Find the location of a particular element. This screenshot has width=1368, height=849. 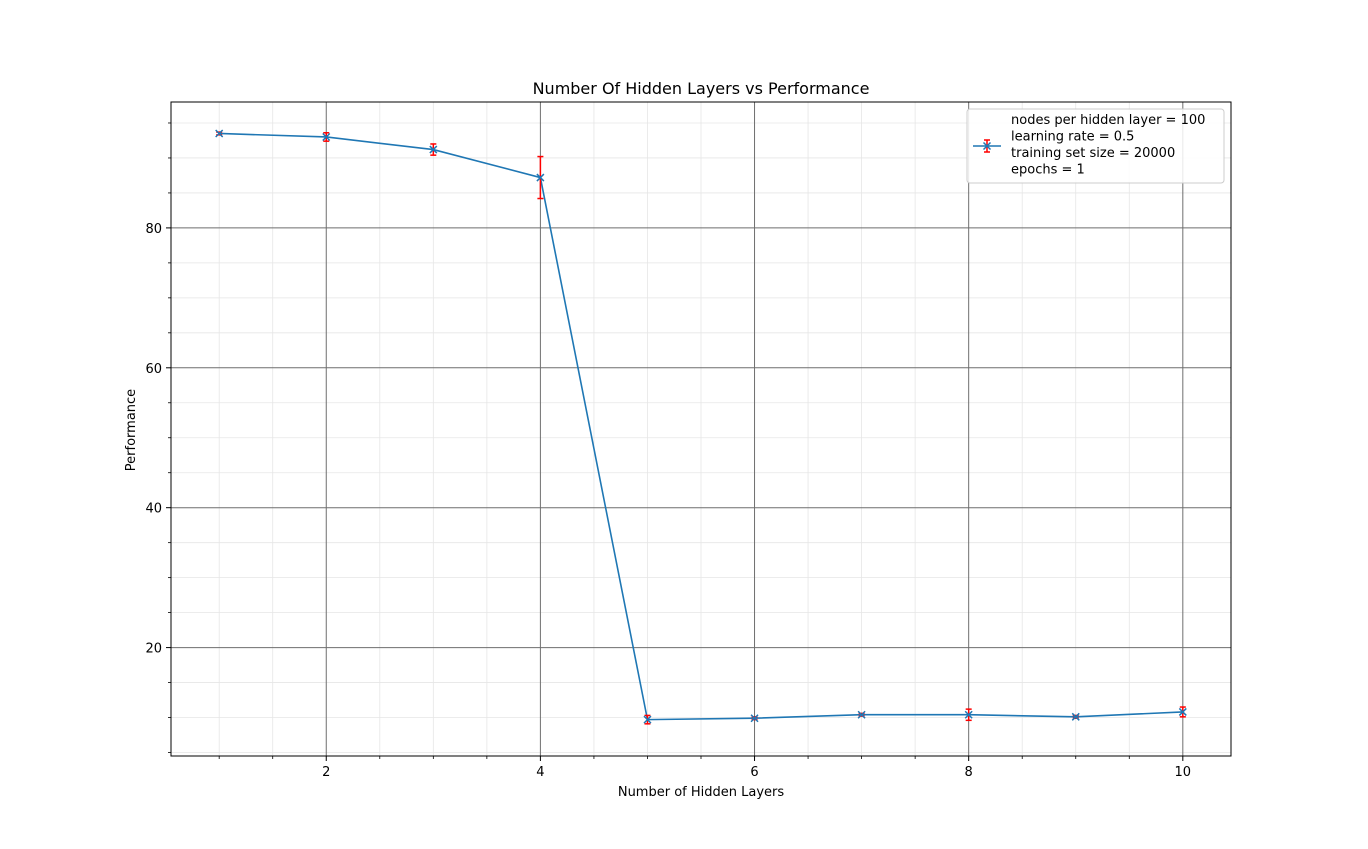

x-tick-label: 8 is located at coordinates (969, 772).